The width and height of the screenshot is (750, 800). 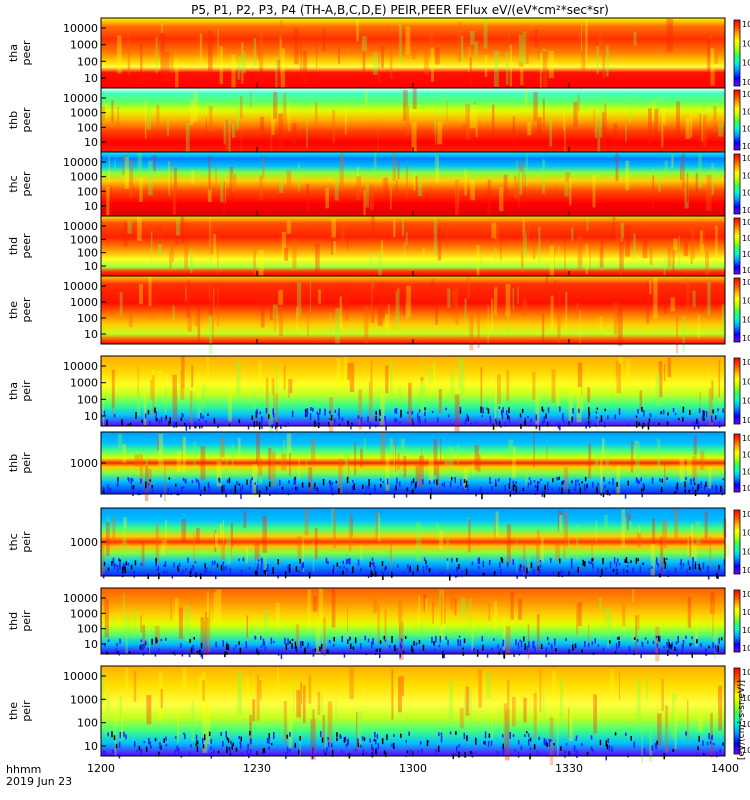 I want to click on panel-tha-peir: 10100100010000thapeir10²10⁴10⁶10⁸, so click(x=378, y=395).